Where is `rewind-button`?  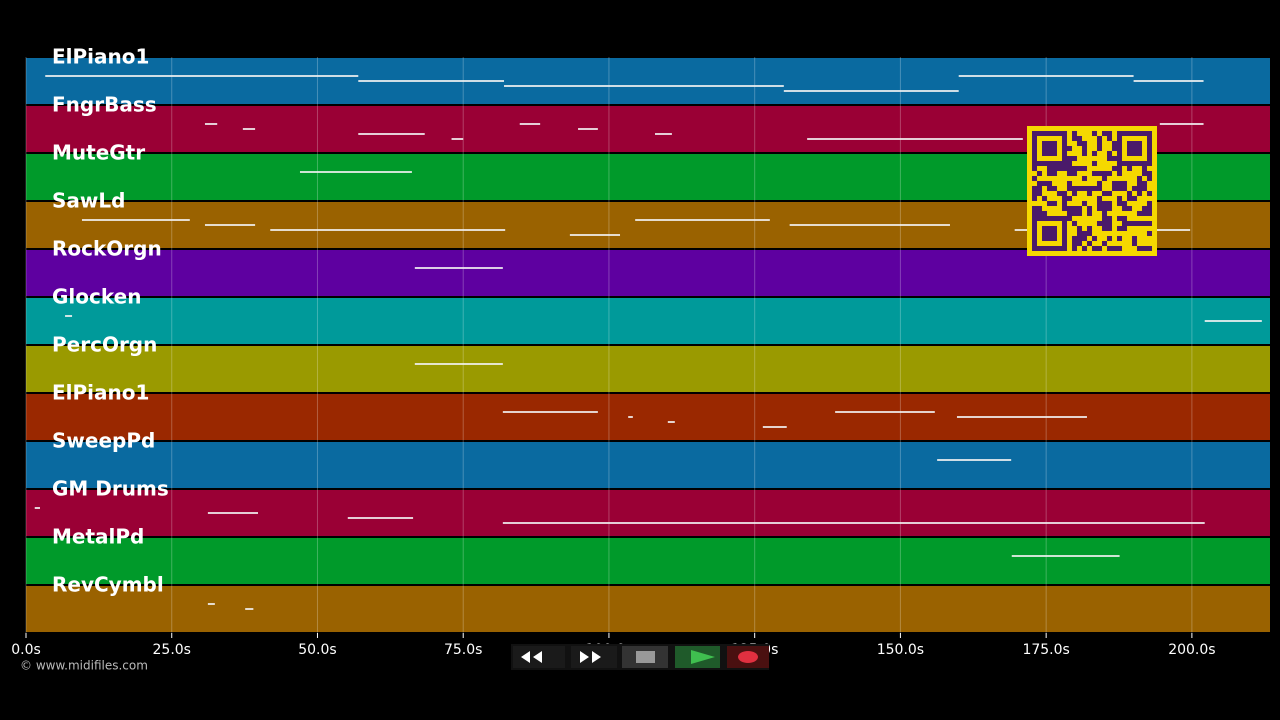
rewind-button is located at coordinates (539, 657).